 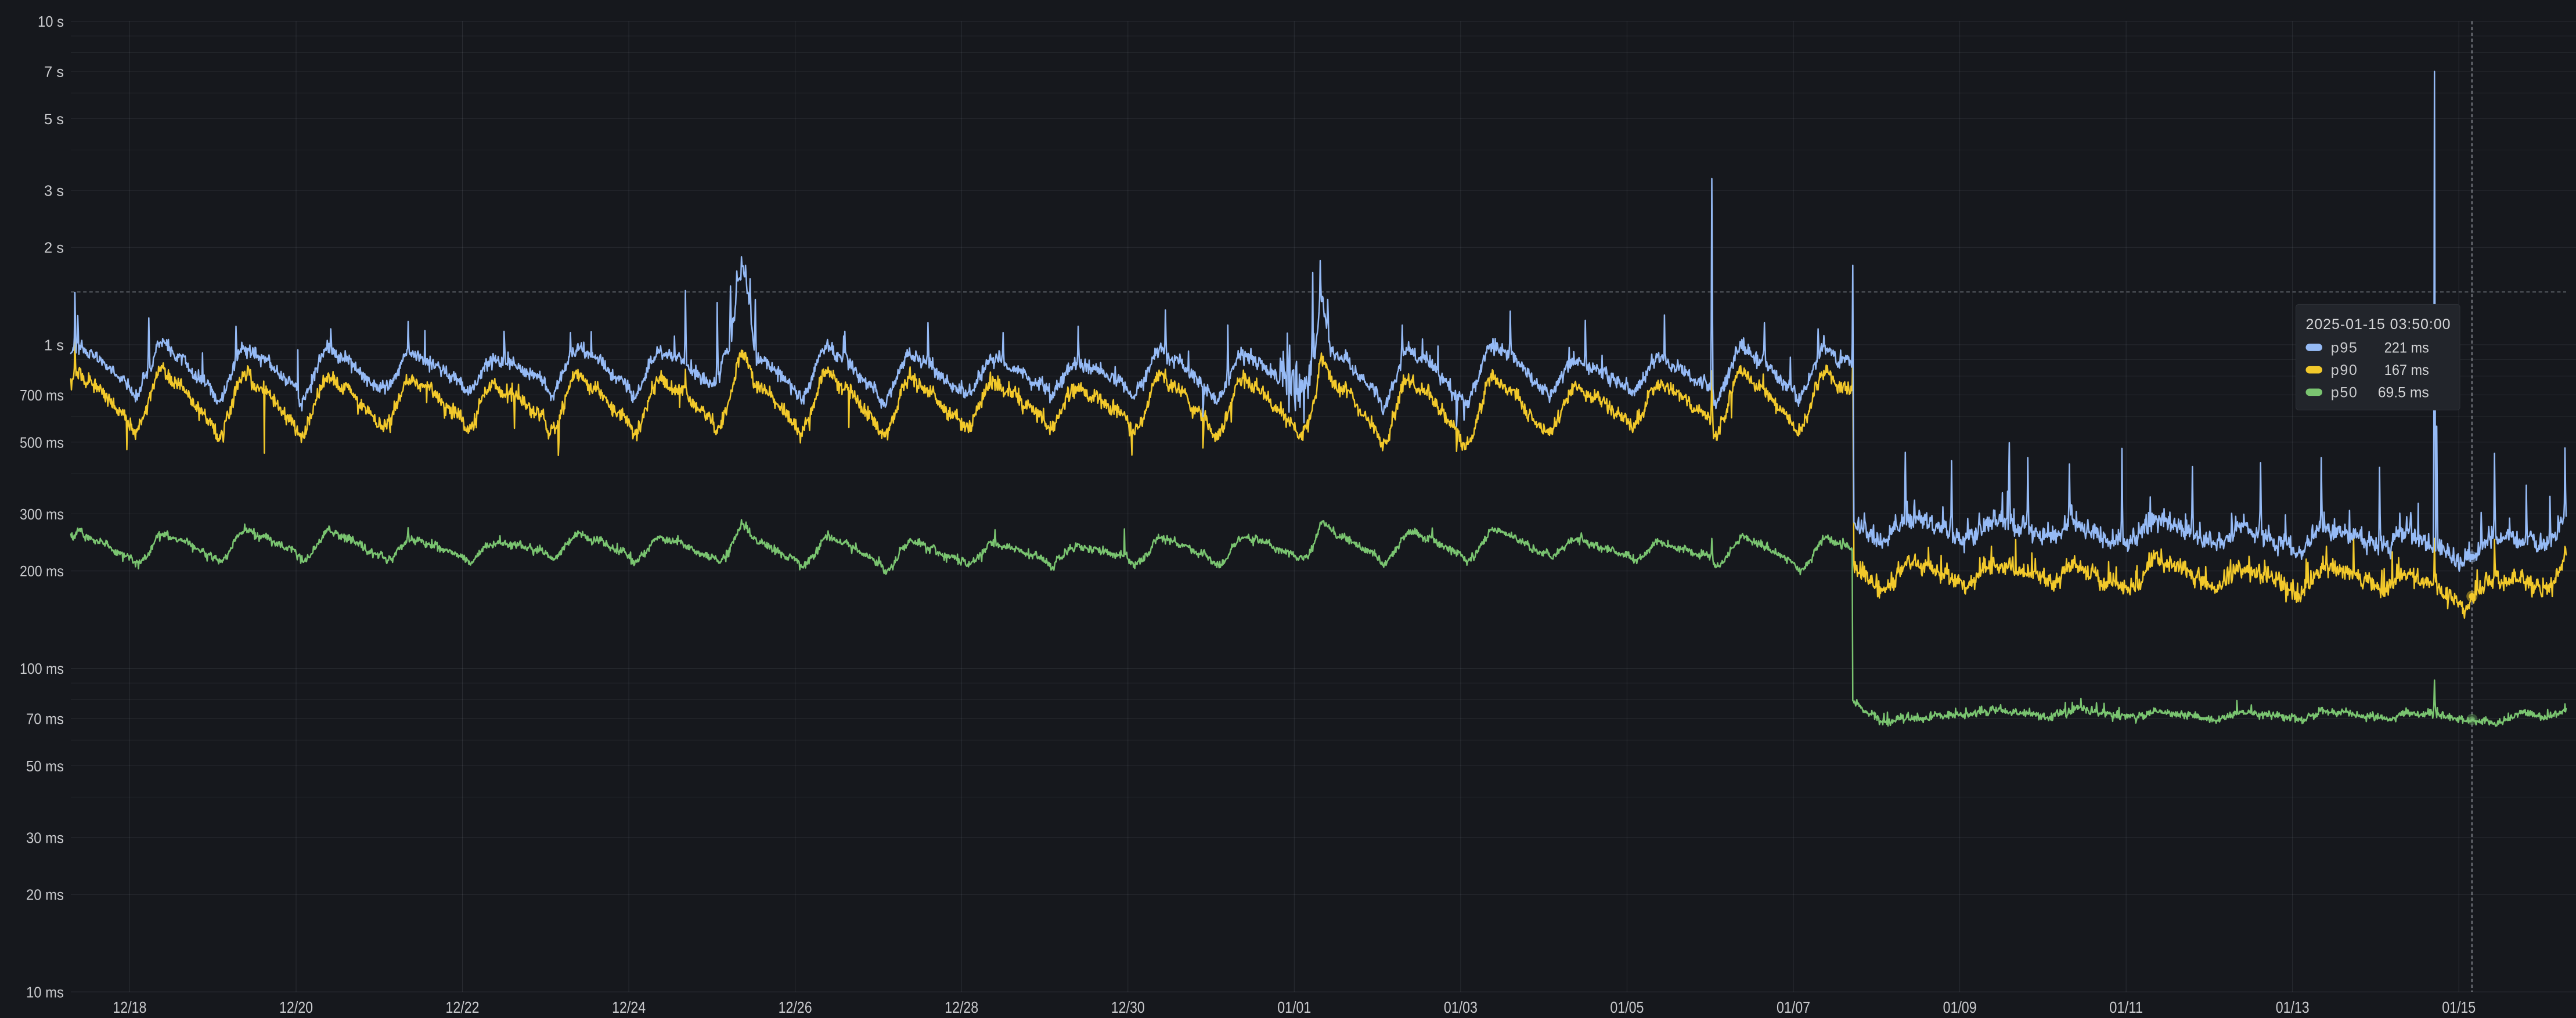 I want to click on svg-text: 700 ms, so click(x=42, y=396).